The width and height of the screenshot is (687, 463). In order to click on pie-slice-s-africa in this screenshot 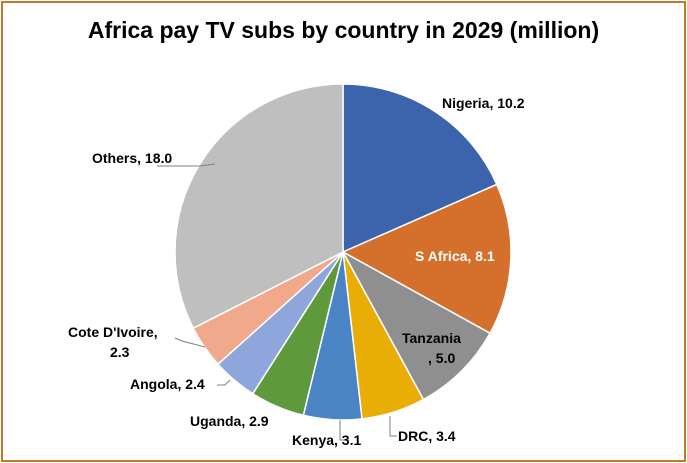, I will do `click(426, 259)`.